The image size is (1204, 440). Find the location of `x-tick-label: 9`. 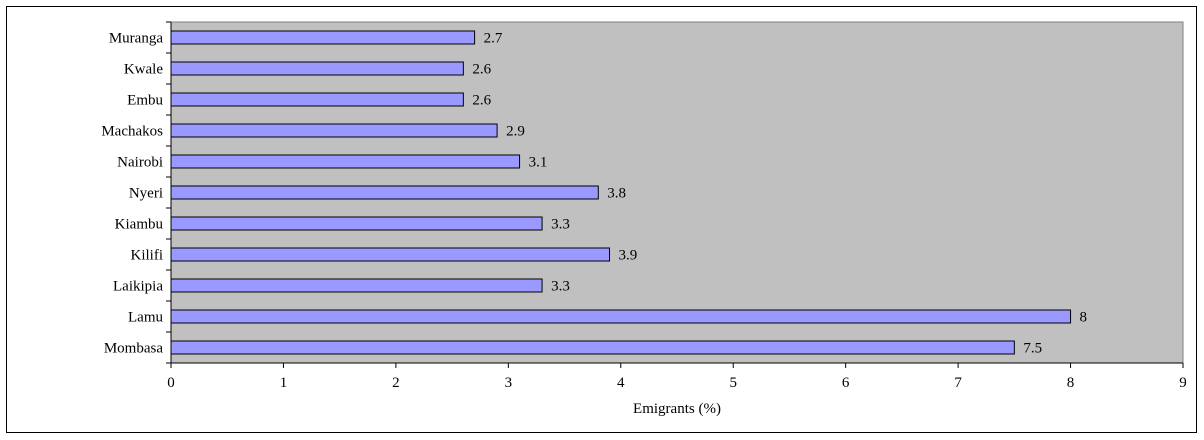

x-tick-label: 9 is located at coordinates (1183, 383).